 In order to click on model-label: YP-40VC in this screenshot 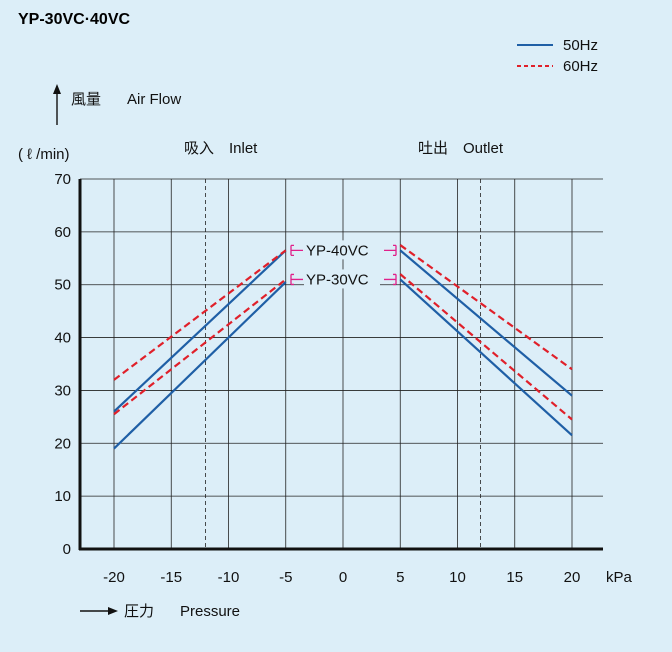, I will do `click(337, 250)`.